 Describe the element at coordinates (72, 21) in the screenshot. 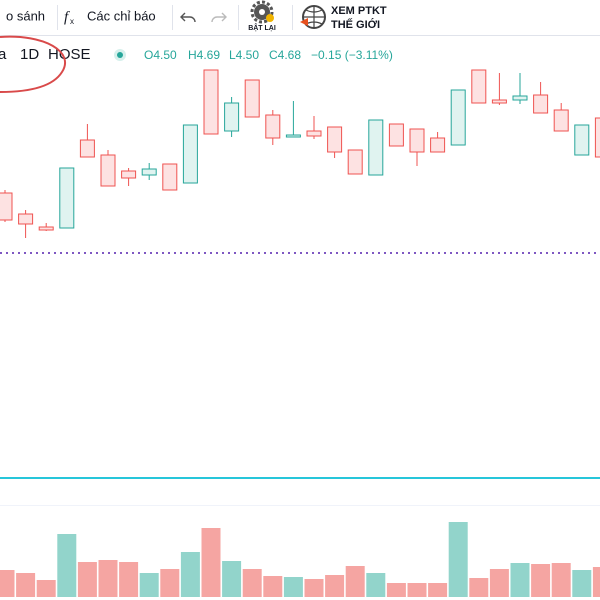

I see `fx-icon-sub: x` at that location.